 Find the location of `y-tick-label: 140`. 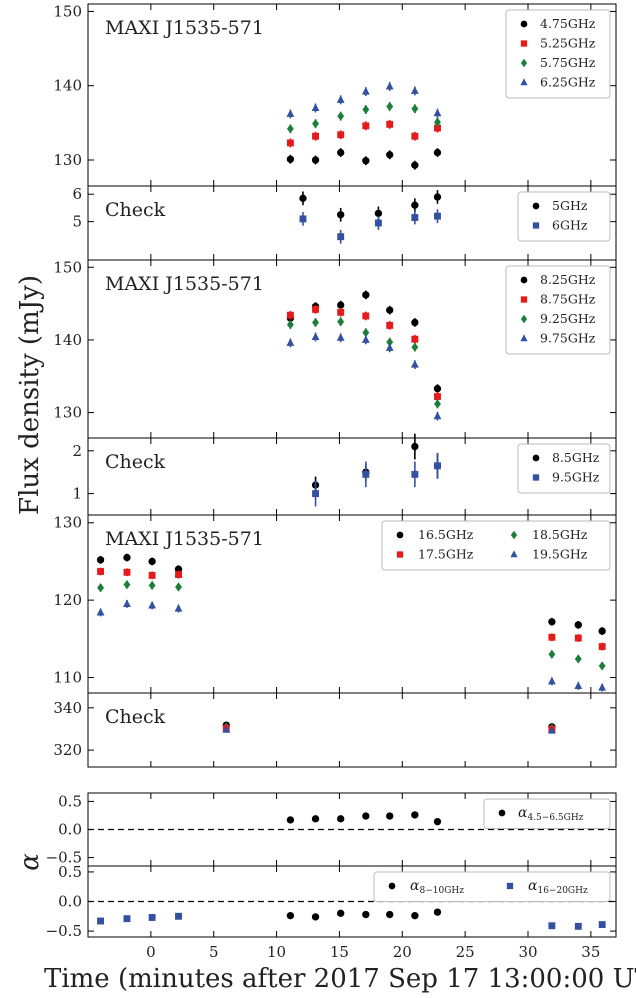

y-tick-label: 140 is located at coordinates (67, 340).